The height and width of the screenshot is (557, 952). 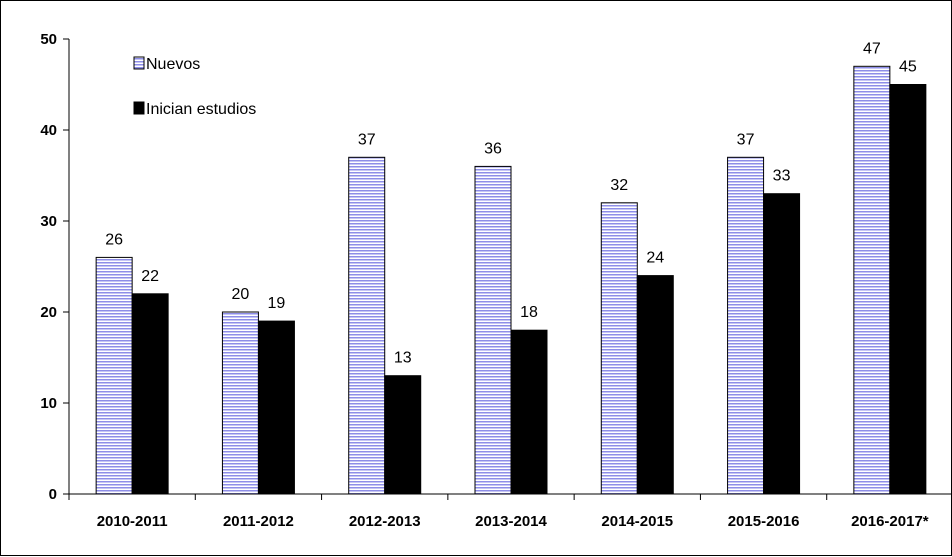 What do you see at coordinates (48, 312) in the screenshot?
I see `y-tick-label: 20` at bounding box center [48, 312].